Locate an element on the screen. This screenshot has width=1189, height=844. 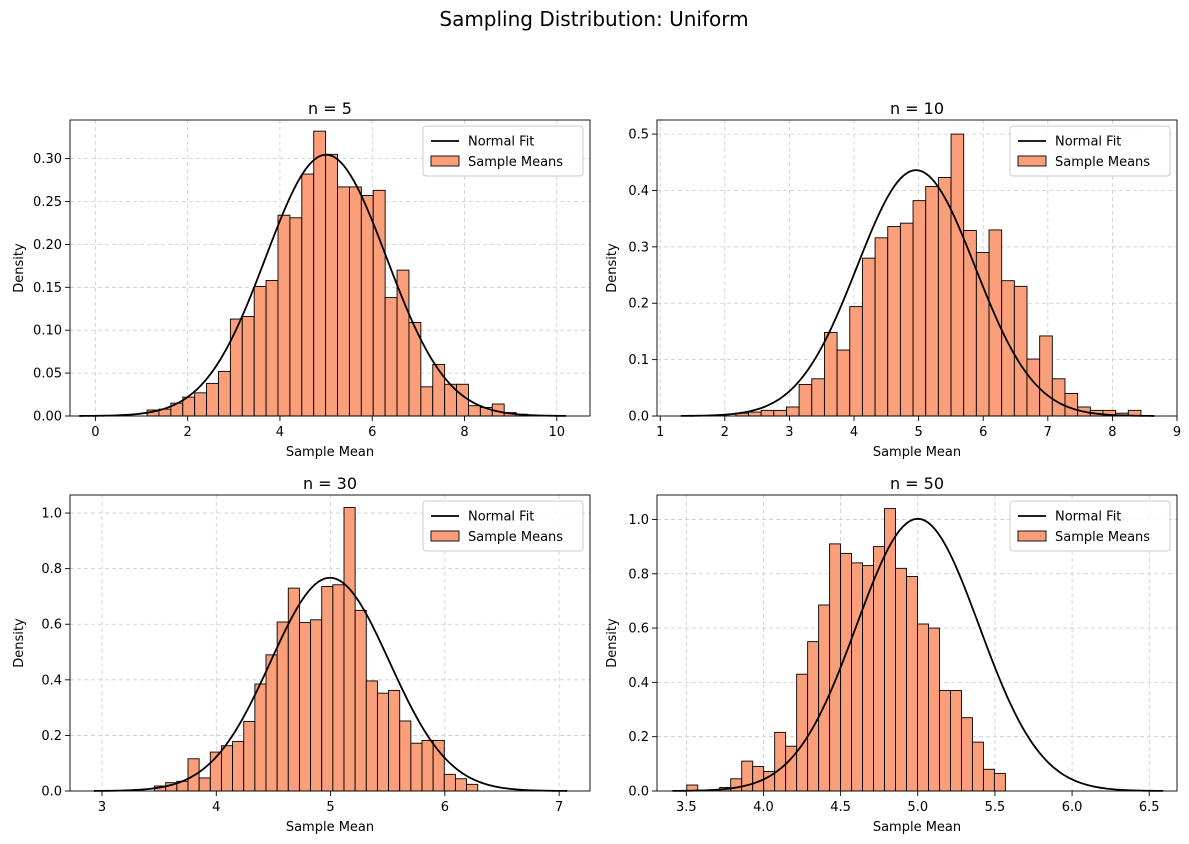
figure-title: Sampling Distribution: Uniform is located at coordinates (593, 19).